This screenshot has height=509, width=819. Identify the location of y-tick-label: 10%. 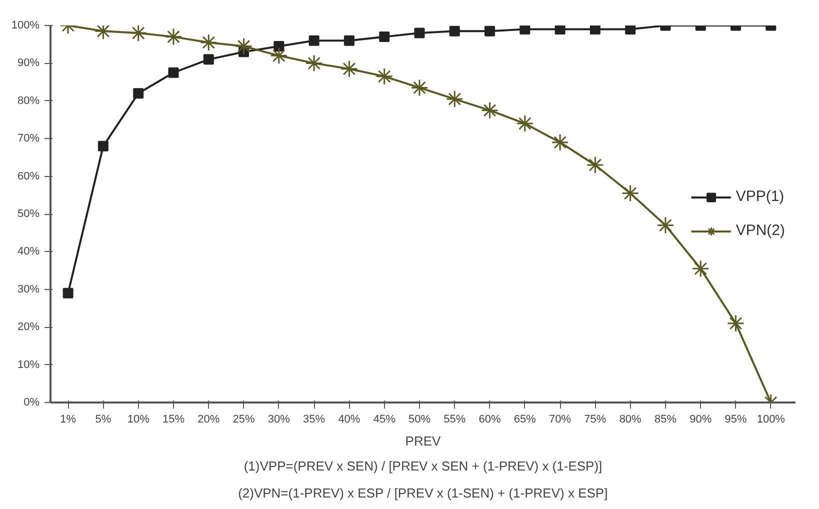
(28, 364).